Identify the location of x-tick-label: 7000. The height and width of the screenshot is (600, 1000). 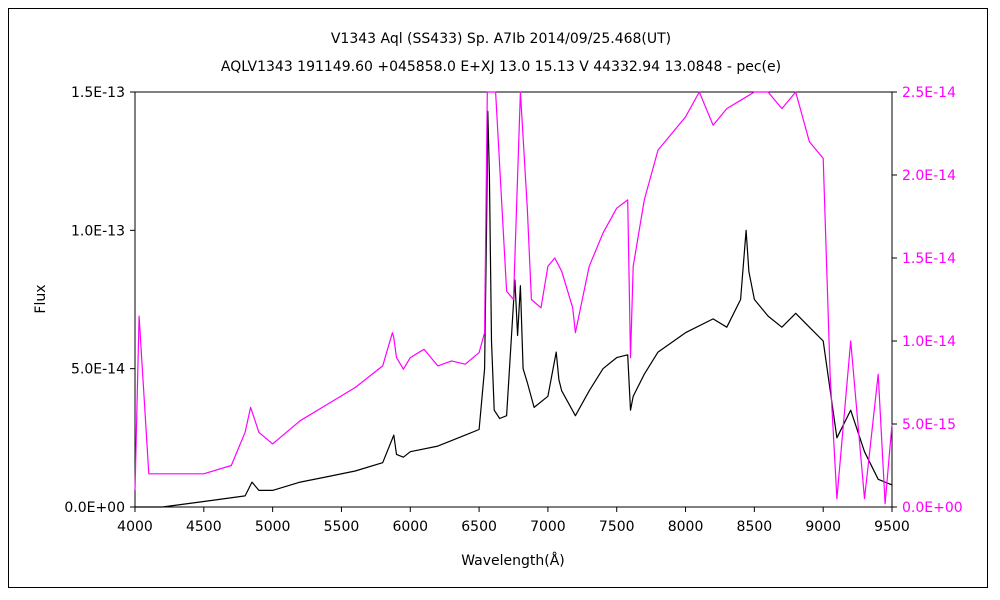
(548, 527).